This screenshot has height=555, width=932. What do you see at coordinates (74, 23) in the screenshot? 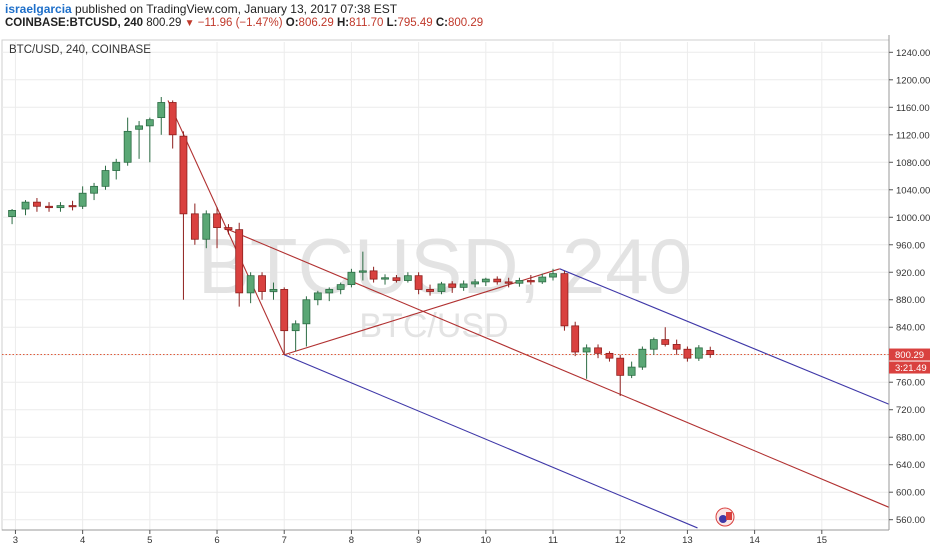
I see `symbol-label: COINBASE:BTCUSD, 240` at bounding box center [74, 23].